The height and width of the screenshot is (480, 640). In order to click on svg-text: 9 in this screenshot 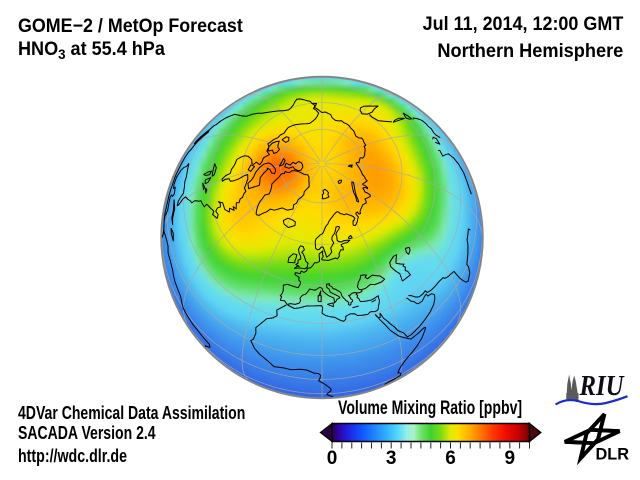, I will do `click(510, 458)`.